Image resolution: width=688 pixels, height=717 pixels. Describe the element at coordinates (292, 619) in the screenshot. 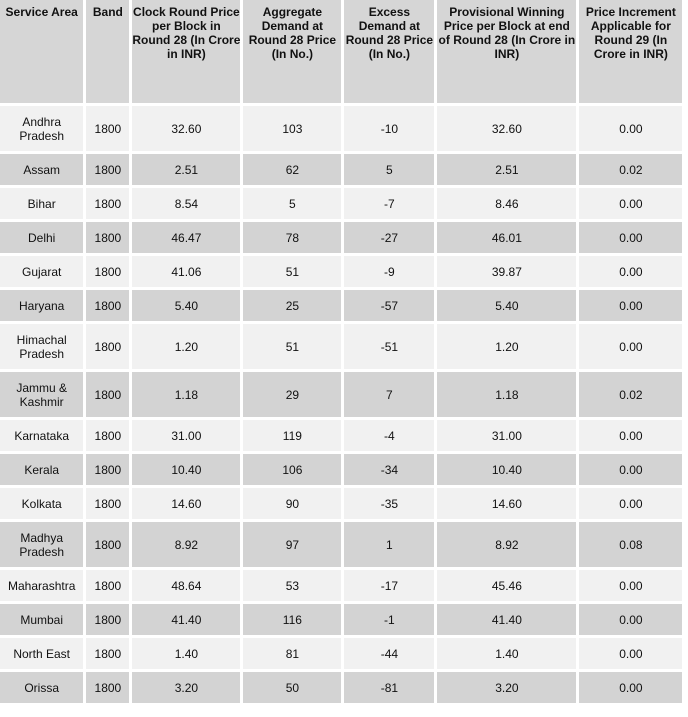

I see `aggregate-demand-cell: 116` at that location.